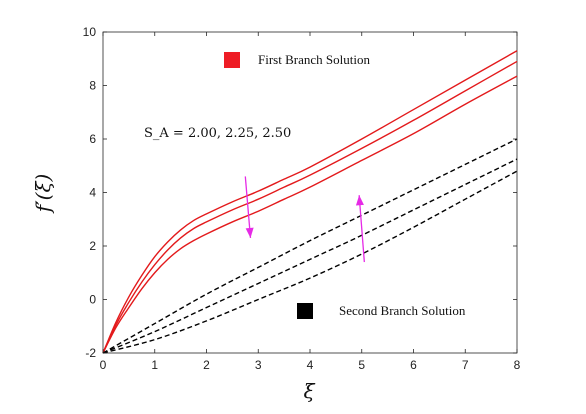 This screenshot has height=414, width=586. Describe the element at coordinates (103, 365) in the screenshot. I see `x-tick-label: 0` at that location.